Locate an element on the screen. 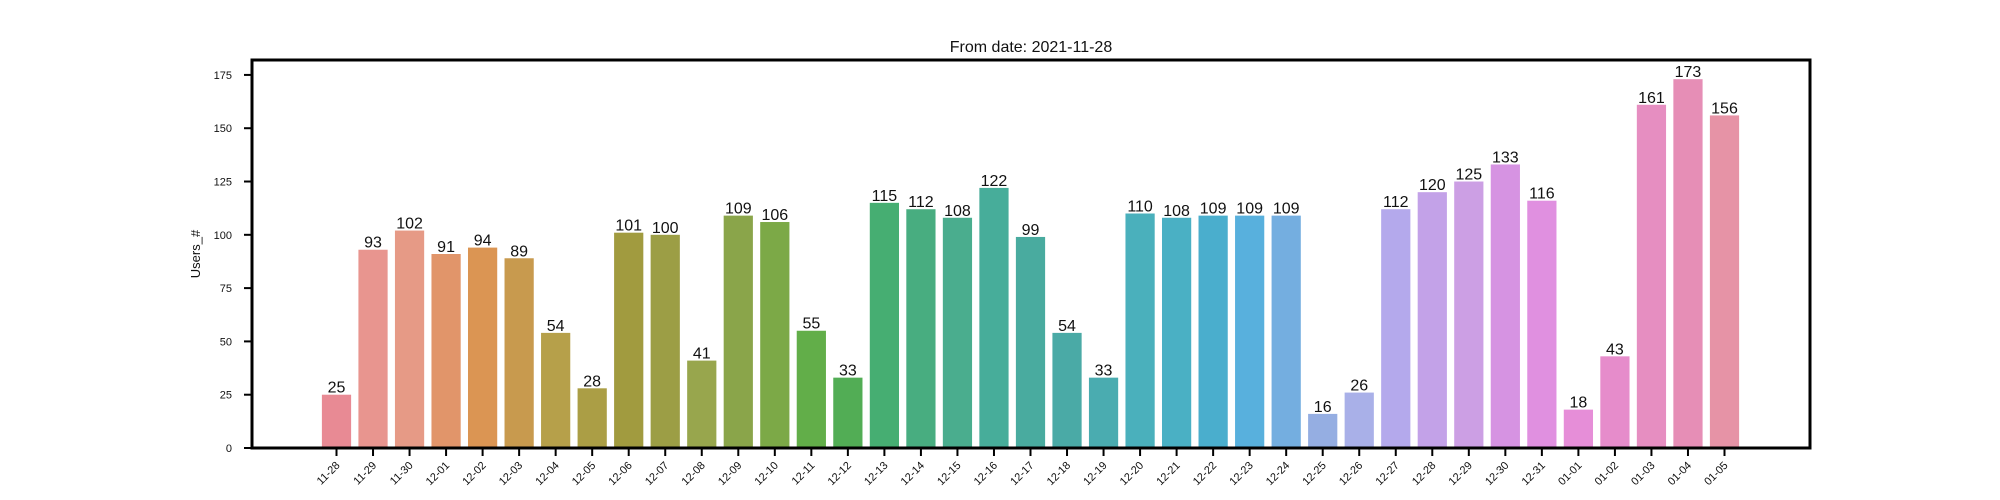 Image resolution: width=2000 pixels, height=500 pixels. x-tick-label: 12-07 is located at coordinates (657, 474).